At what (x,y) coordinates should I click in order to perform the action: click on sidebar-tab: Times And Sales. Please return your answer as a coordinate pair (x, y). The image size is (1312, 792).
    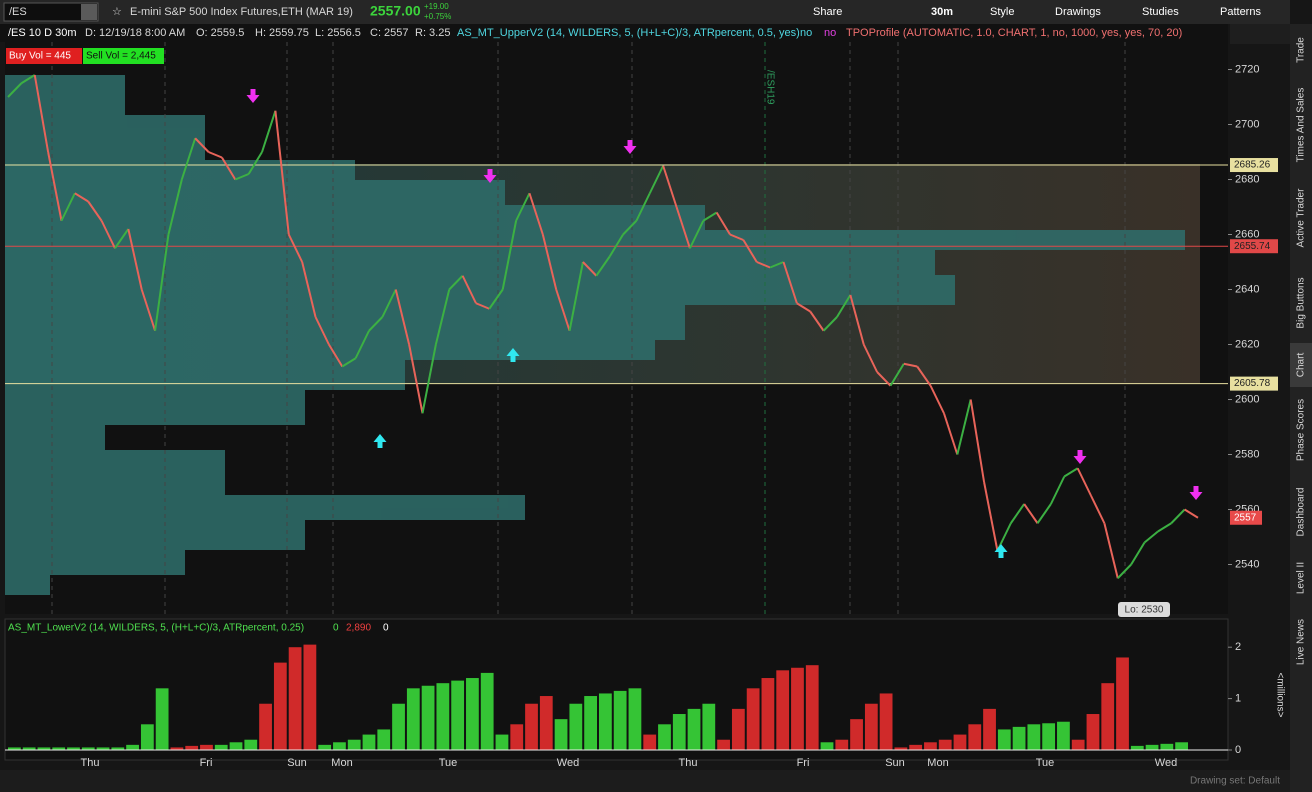
    Looking at the image, I should click on (1301, 125).